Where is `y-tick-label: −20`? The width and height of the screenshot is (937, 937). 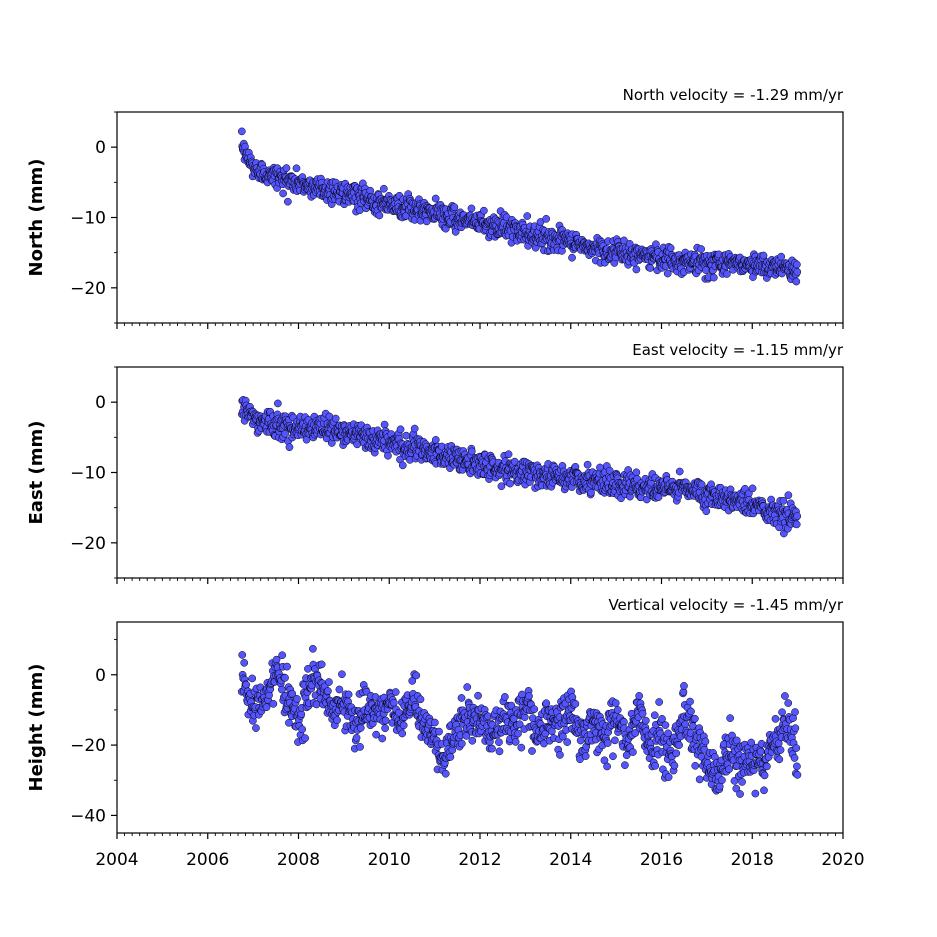
y-tick-label: −20 is located at coordinates (88, 289).